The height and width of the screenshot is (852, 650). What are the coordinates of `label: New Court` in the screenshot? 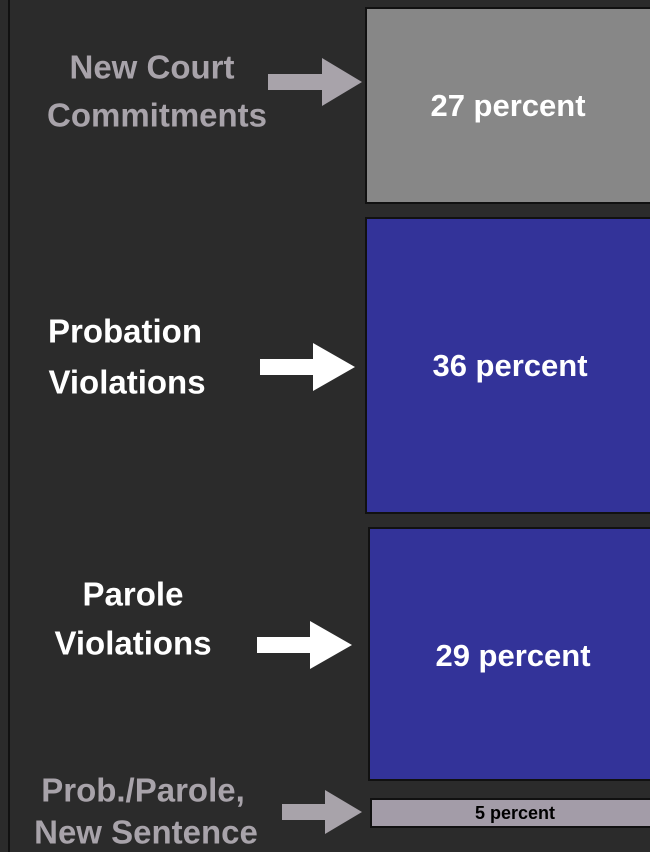 It's located at (152, 67).